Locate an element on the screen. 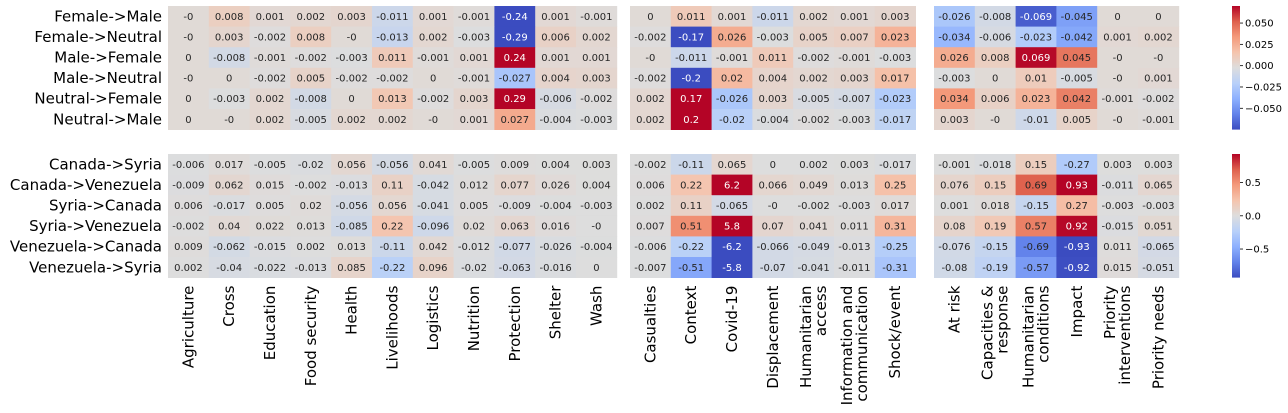 This screenshot has height=413, width=1288. column-label: Capacities &response is located at coordinates (995, 332).